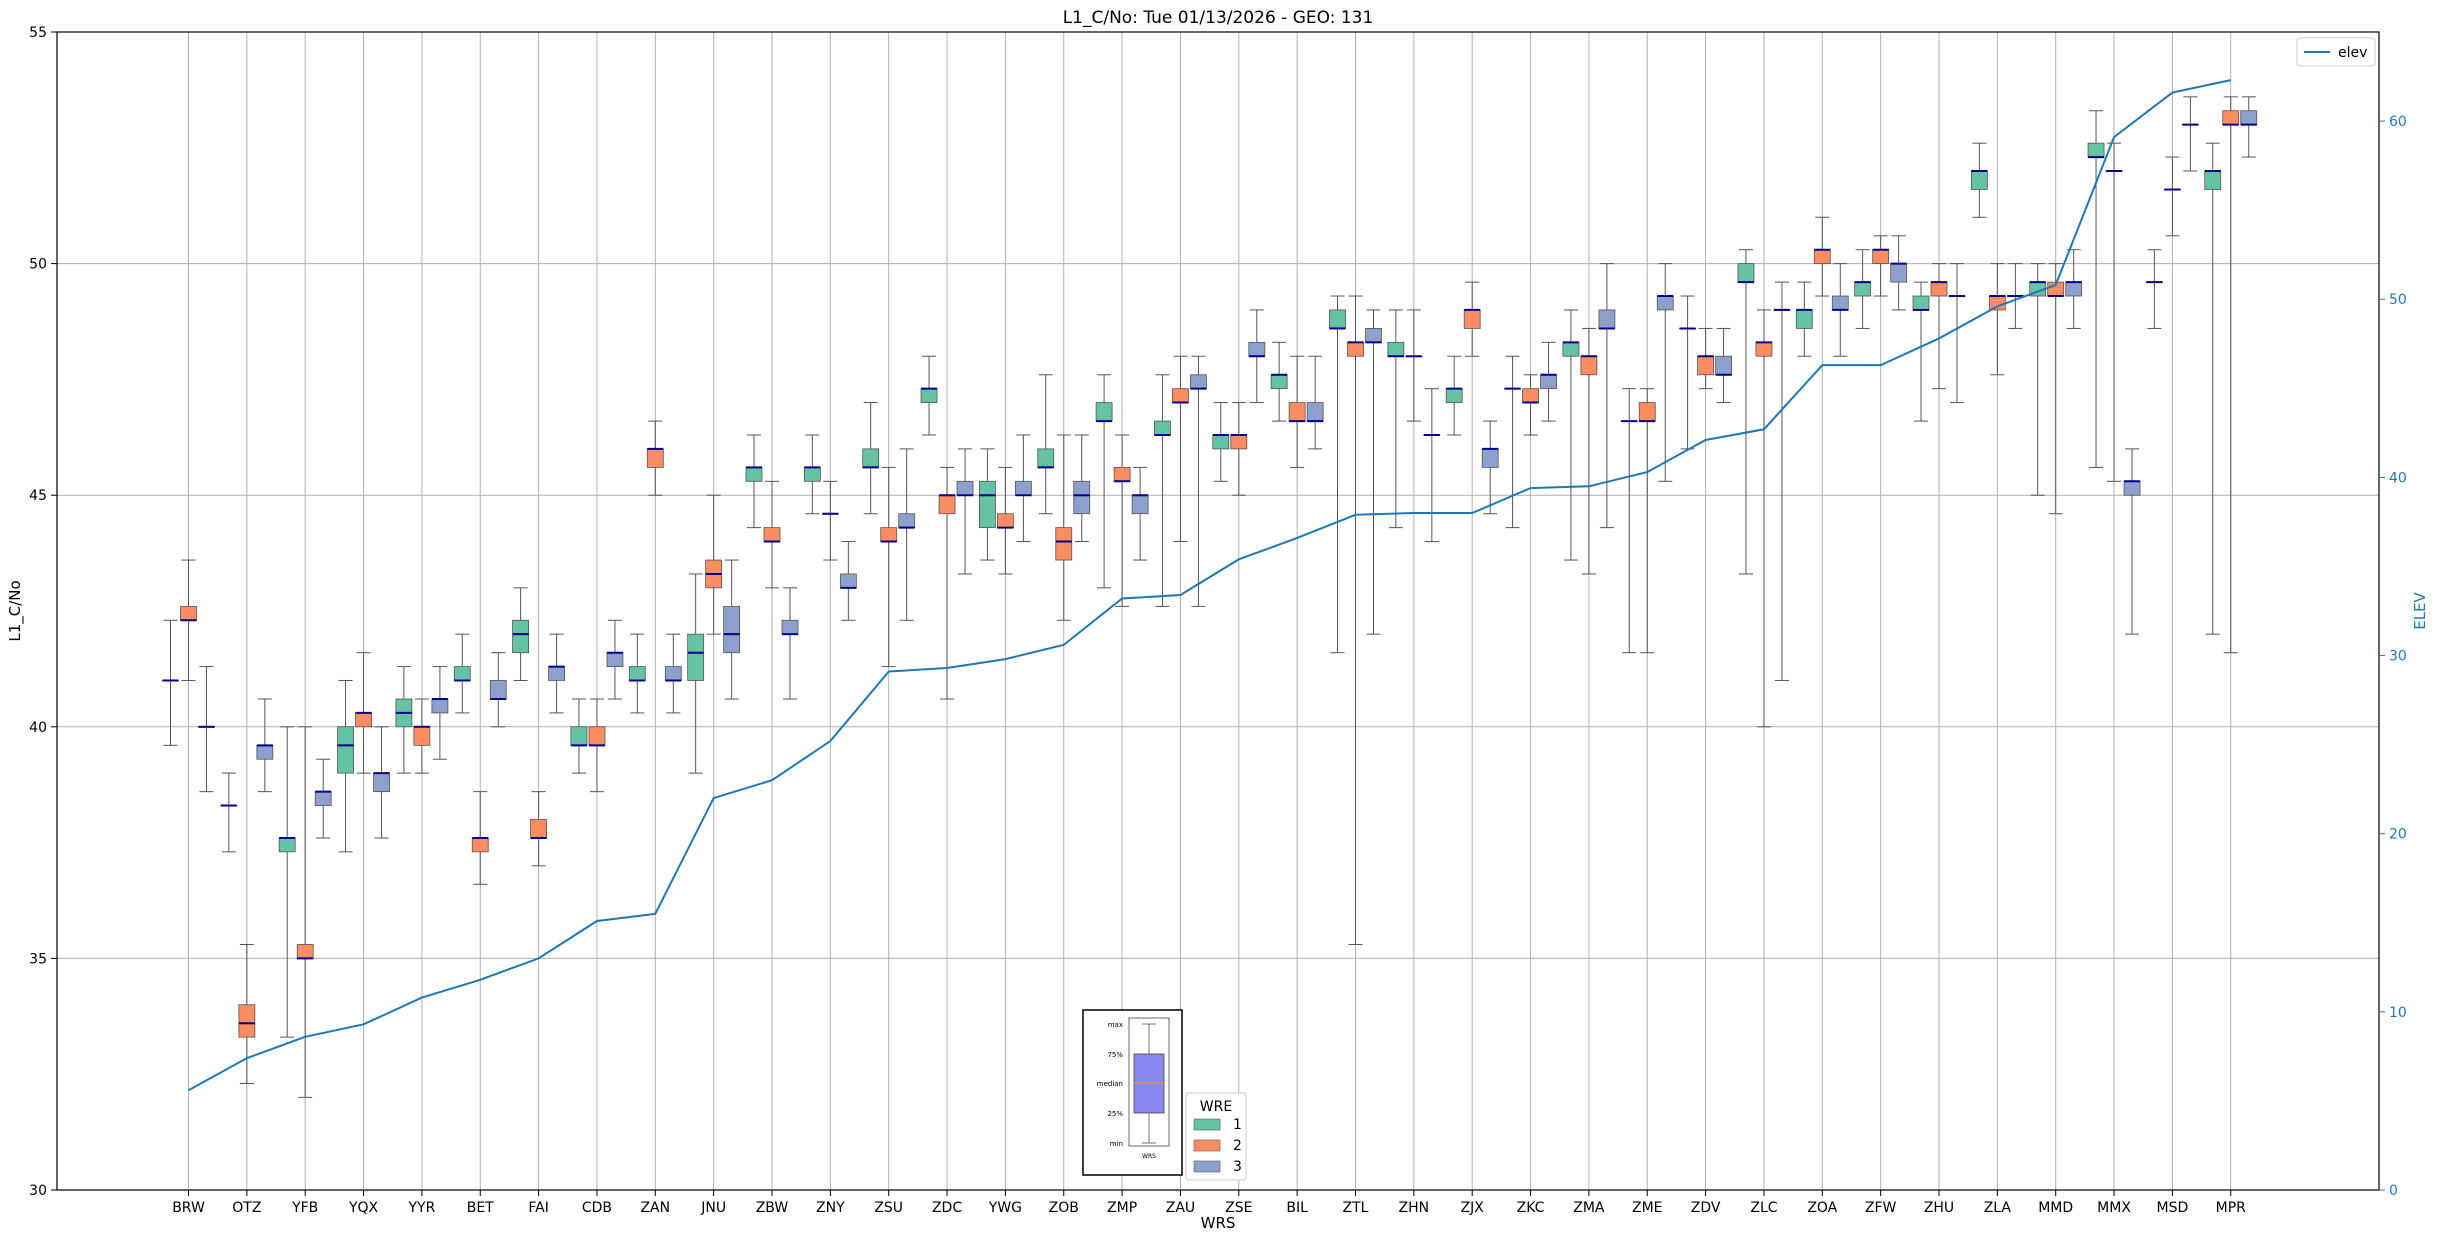 The height and width of the screenshot is (1240, 2438). What do you see at coordinates (830, 1208) in the screenshot?
I see `x-tick-label: ZNY` at bounding box center [830, 1208].